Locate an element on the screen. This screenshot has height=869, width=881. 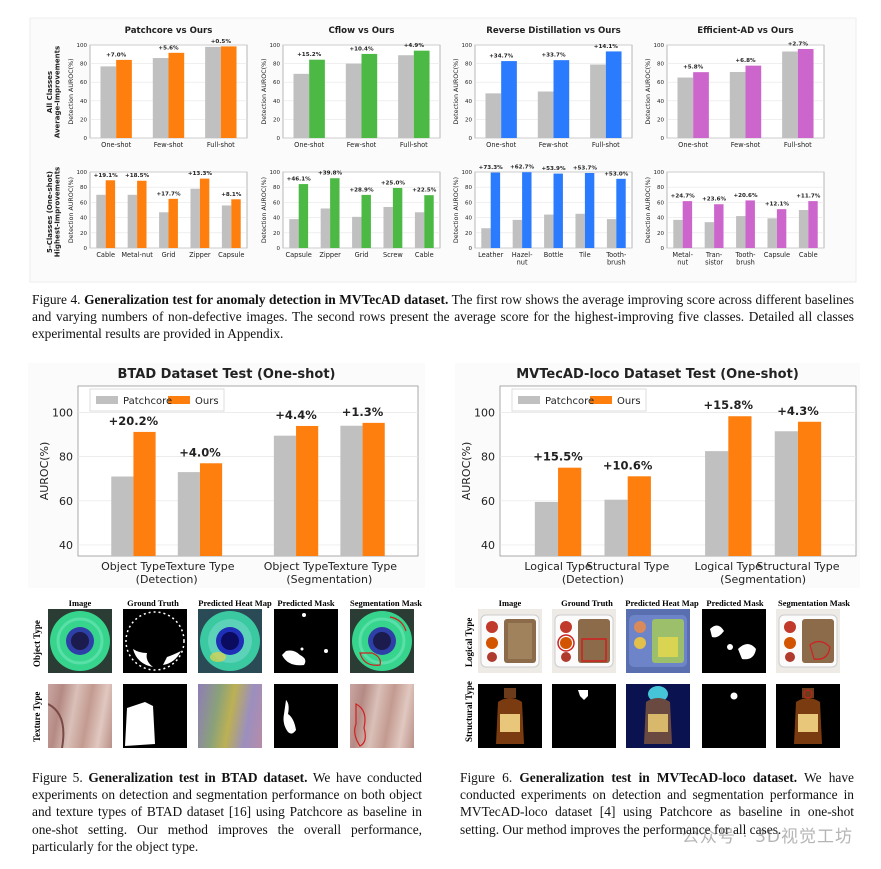
improvement-label: +4.0% is located at coordinates (200, 452).